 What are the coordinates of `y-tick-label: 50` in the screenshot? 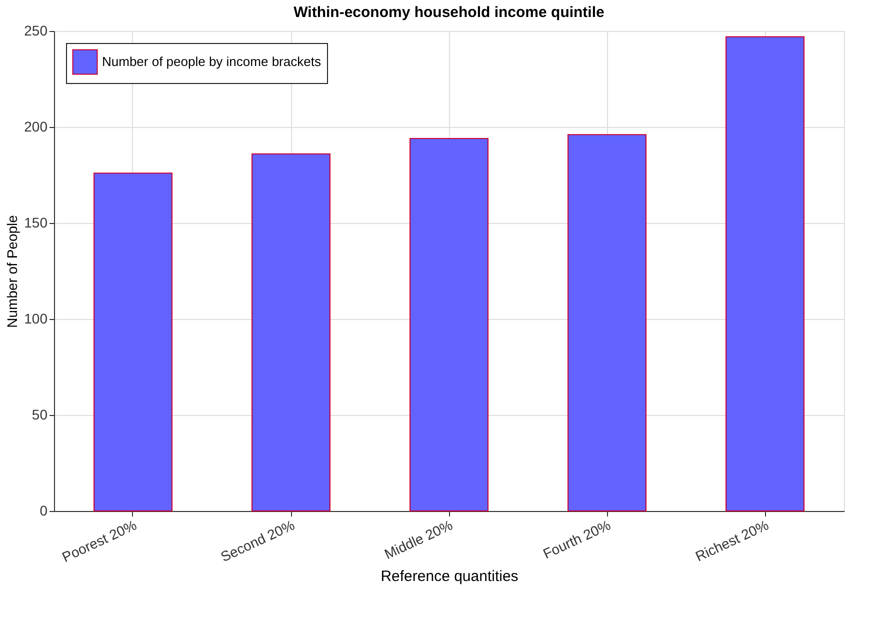 It's located at (40, 414).